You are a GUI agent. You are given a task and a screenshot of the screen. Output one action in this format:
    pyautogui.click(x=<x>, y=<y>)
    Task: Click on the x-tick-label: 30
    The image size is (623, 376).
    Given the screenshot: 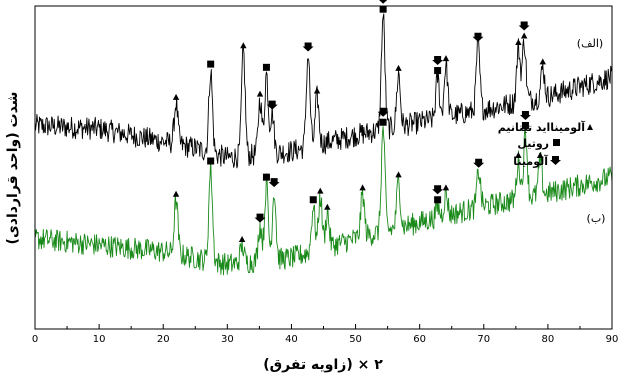 What is the action you would take?
    pyautogui.click(x=227, y=339)
    